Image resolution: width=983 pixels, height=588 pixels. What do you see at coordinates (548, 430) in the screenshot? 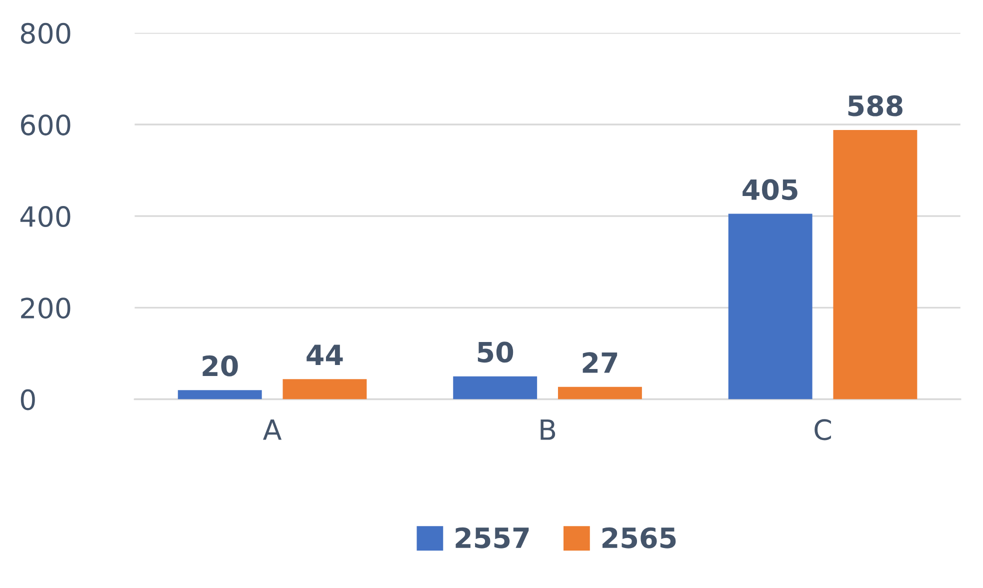
I see `x-tick-label: B` at bounding box center [548, 430].